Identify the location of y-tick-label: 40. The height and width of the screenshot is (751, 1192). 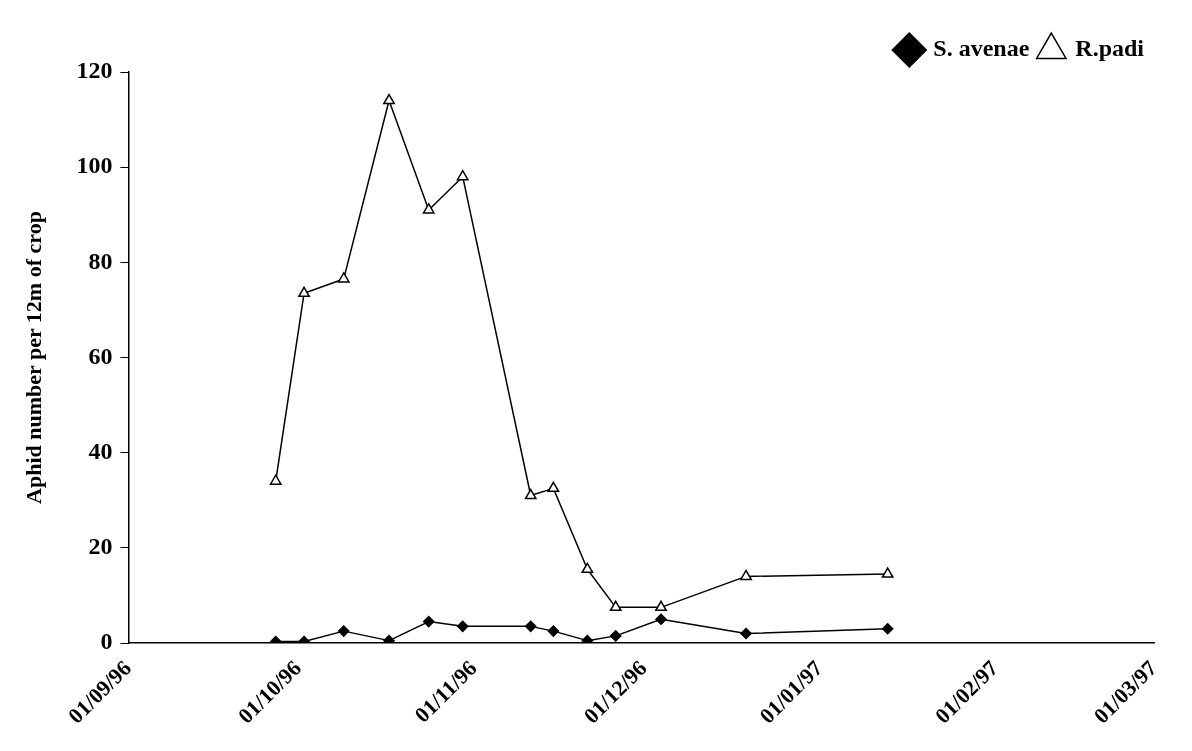
(100, 450).